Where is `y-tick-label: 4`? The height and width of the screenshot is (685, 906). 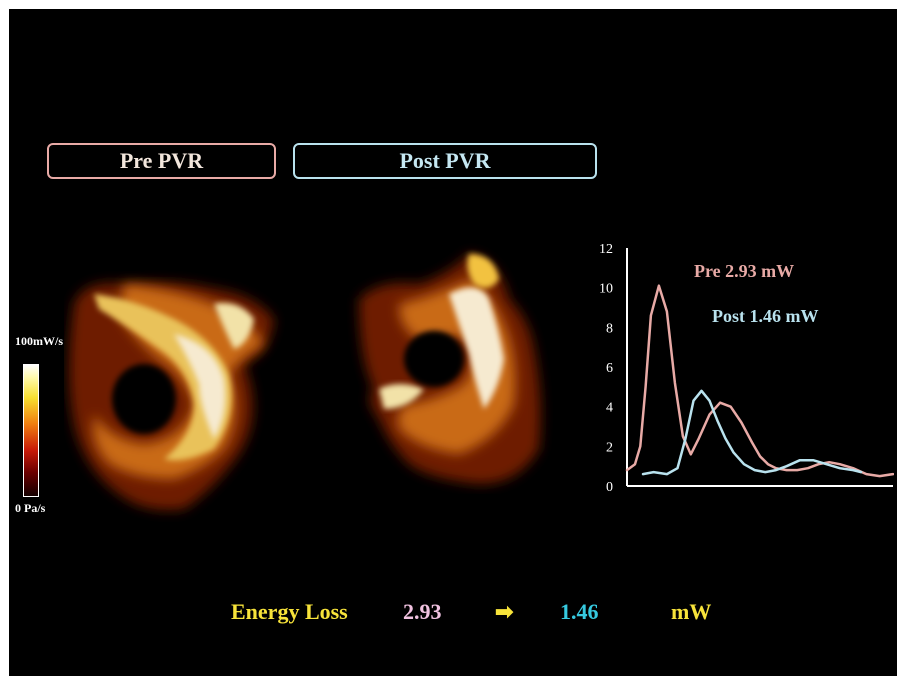
y-tick-label: 4 is located at coordinates (609, 408).